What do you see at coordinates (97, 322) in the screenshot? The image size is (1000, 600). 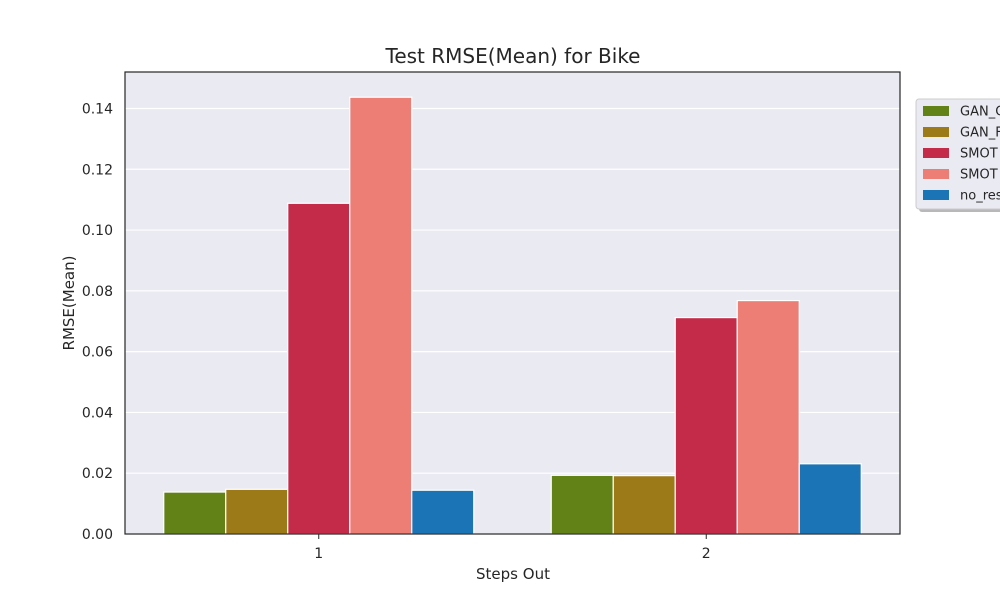 I see `y-tick-labels: 0.00 0.02 0.04 0.06 0.08 0.10 0.12 0.14` at bounding box center [97, 322].